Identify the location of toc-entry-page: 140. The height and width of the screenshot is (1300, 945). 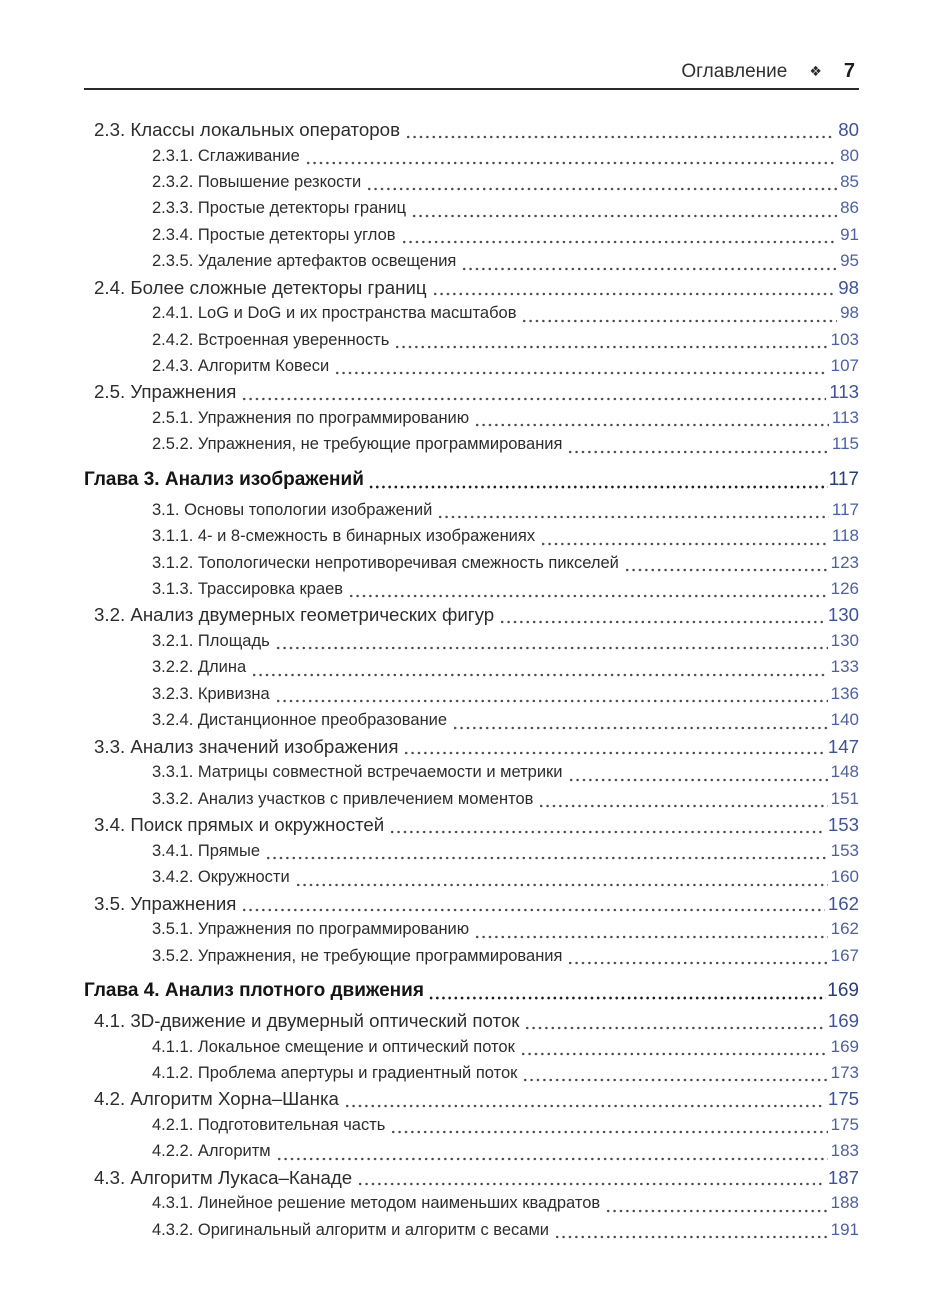
(844, 720).